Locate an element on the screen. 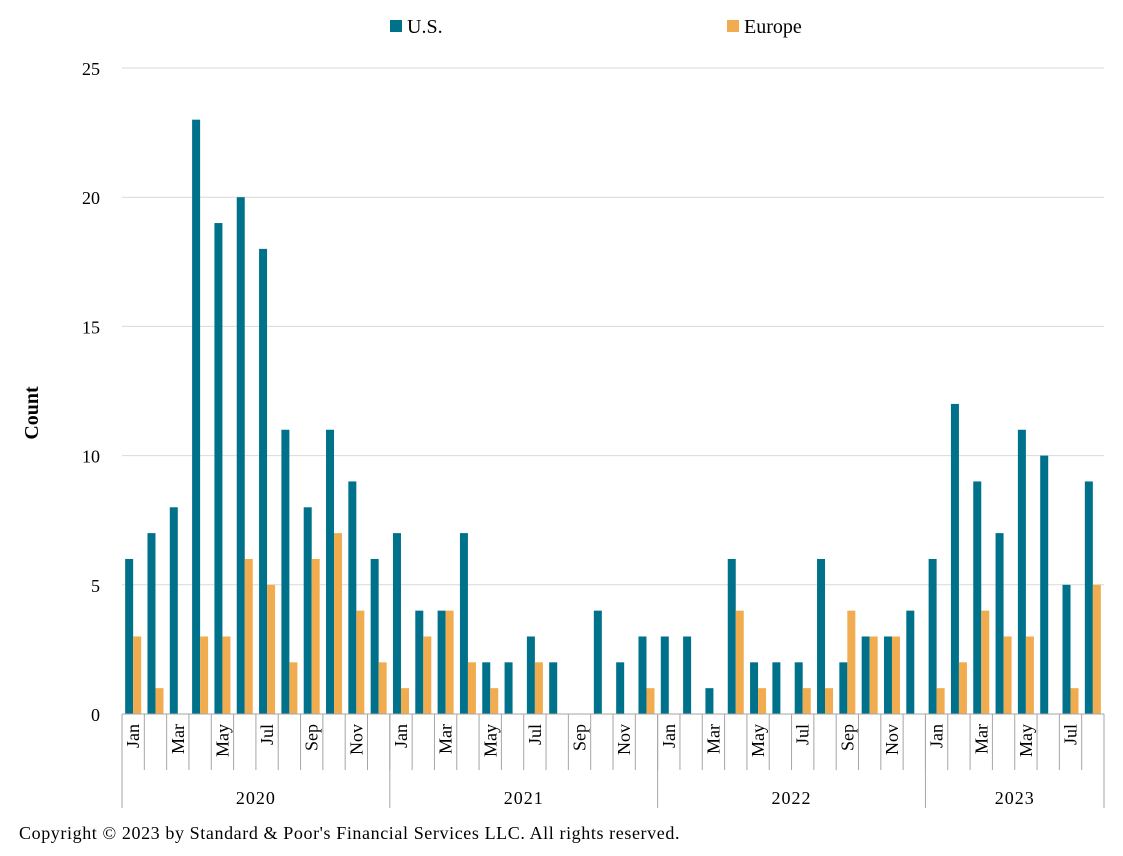  legend-label-us: U.S. is located at coordinates (425, 27).